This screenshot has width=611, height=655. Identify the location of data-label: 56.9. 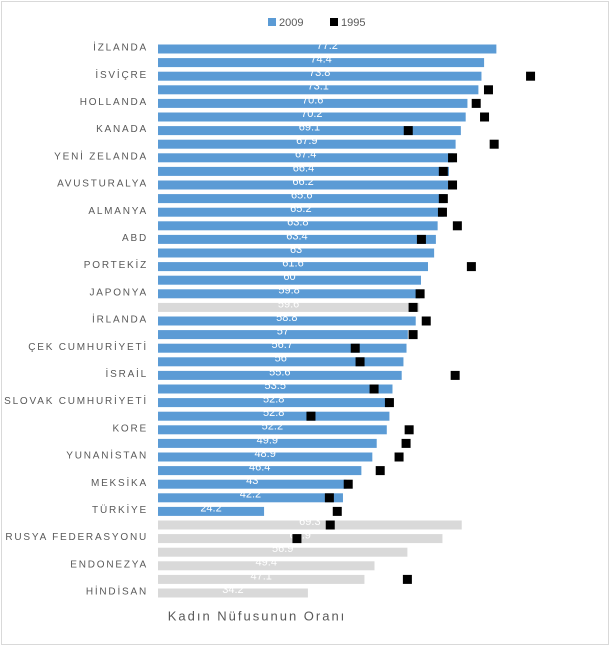
(282, 549).